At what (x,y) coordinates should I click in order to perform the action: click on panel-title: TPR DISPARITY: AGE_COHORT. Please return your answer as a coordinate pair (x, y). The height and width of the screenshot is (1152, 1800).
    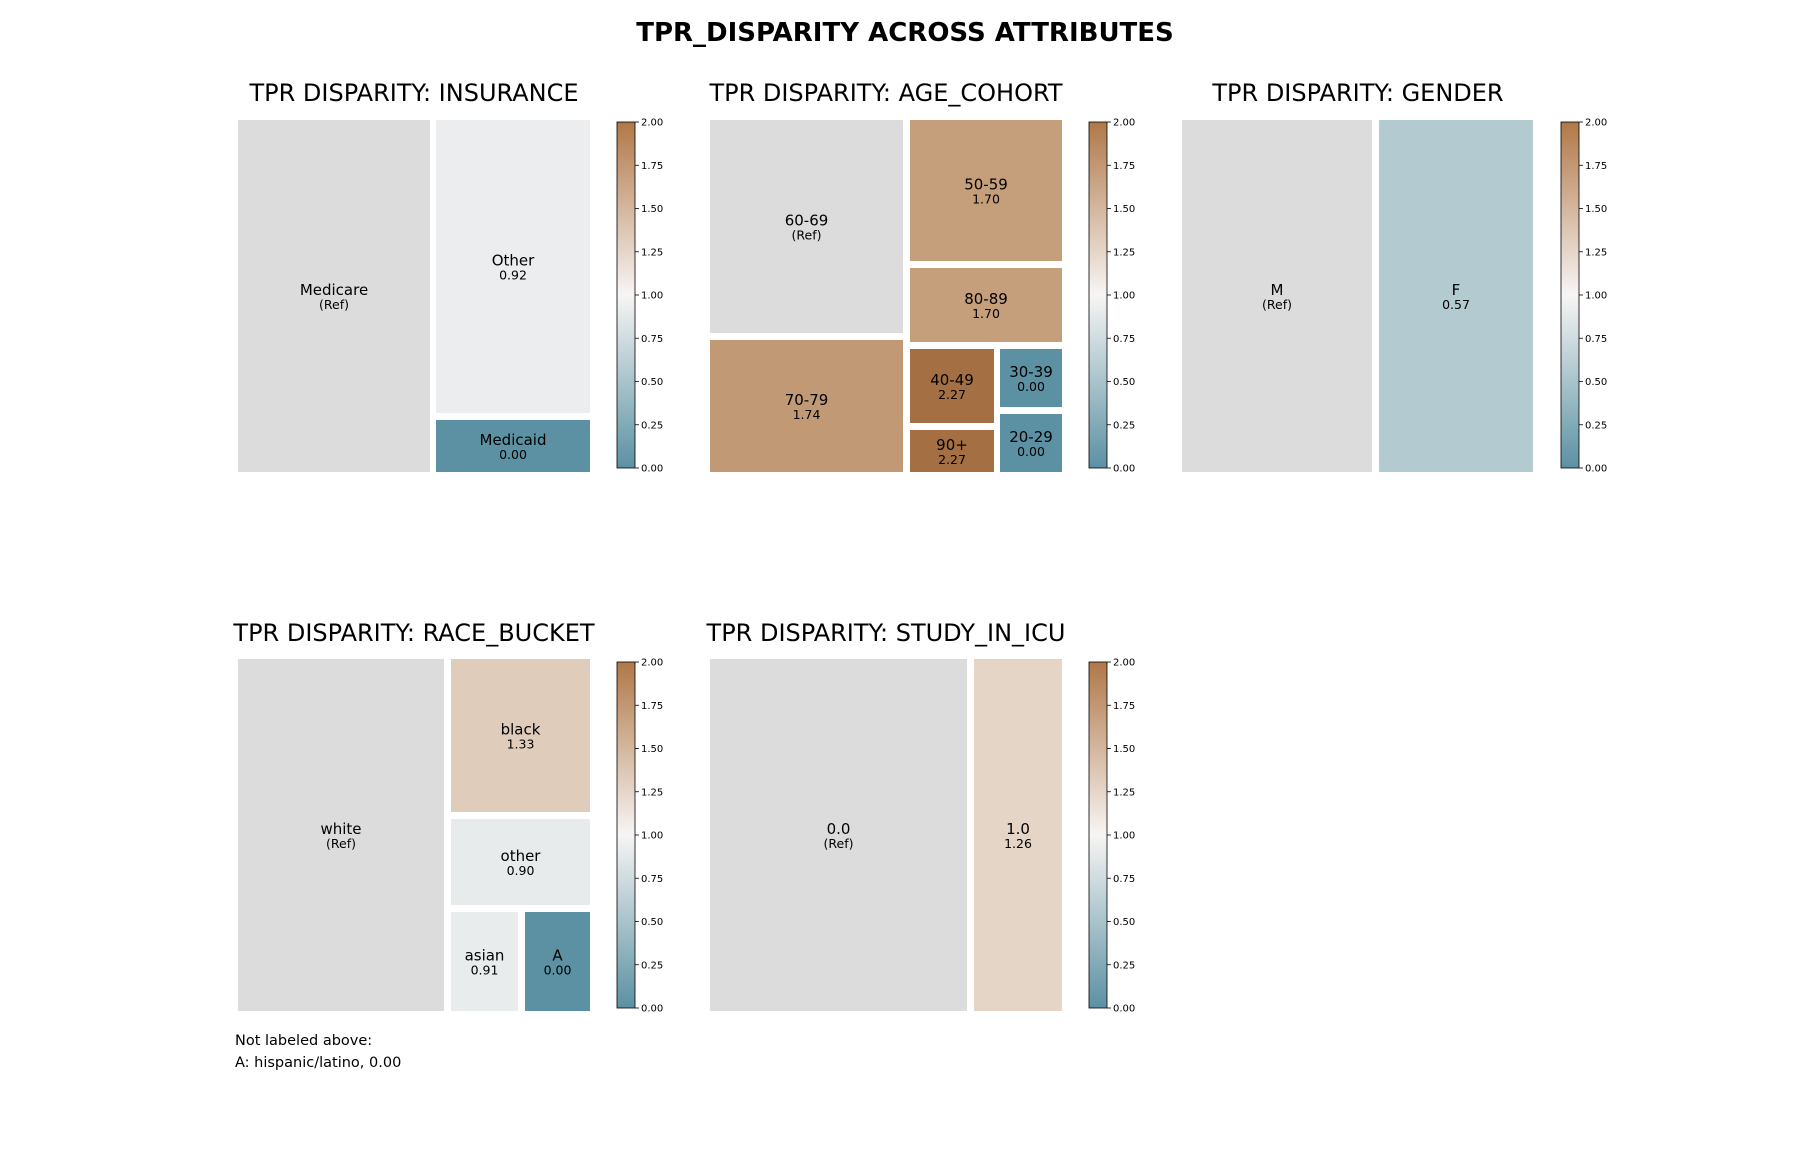
    Looking at the image, I should click on (885, 93).